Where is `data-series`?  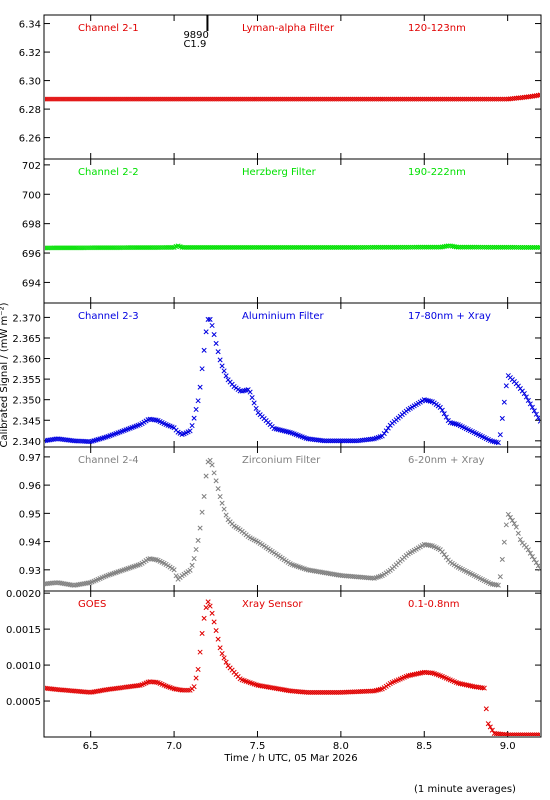
data-series is located at coordinates (292, 247).